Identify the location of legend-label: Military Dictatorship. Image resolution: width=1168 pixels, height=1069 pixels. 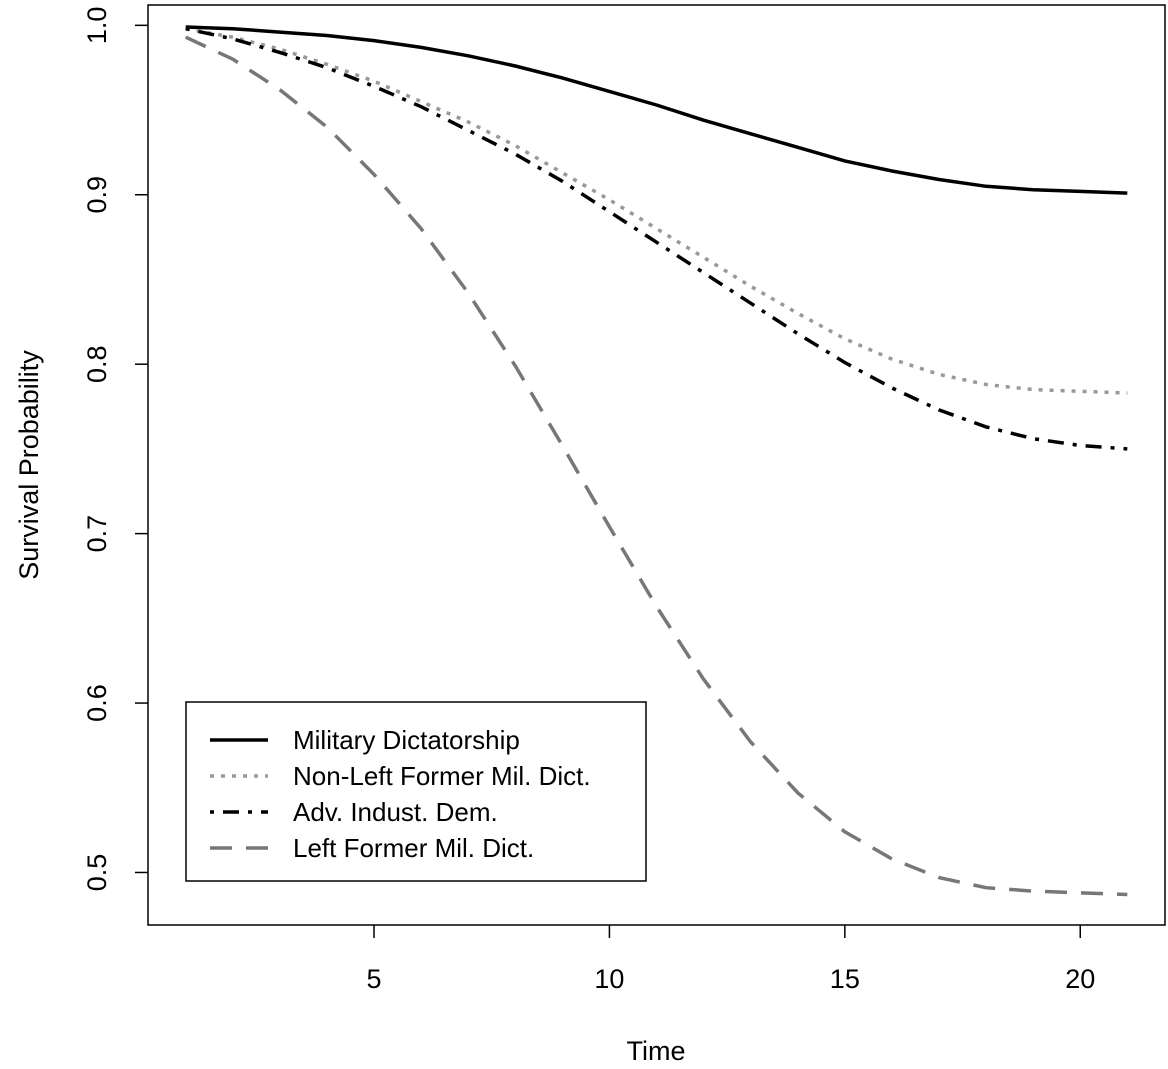
(406, 740).